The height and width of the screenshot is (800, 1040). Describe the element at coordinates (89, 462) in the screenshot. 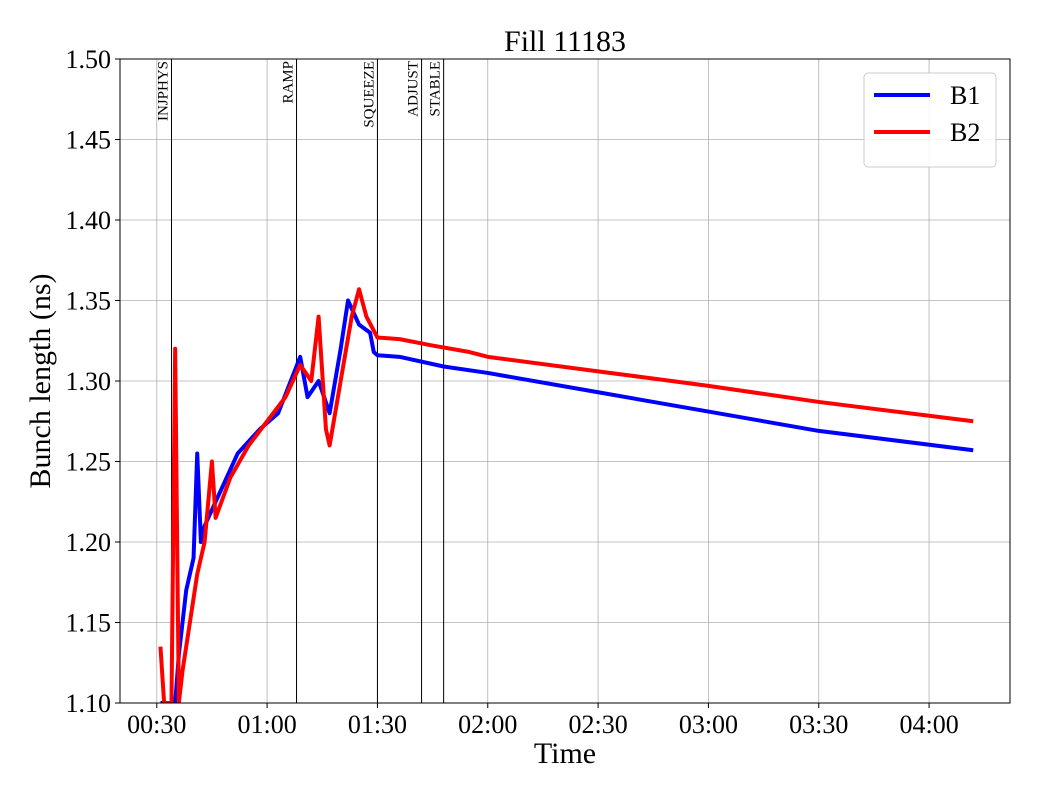

I see `y-tick-label: 1.25` at that location.